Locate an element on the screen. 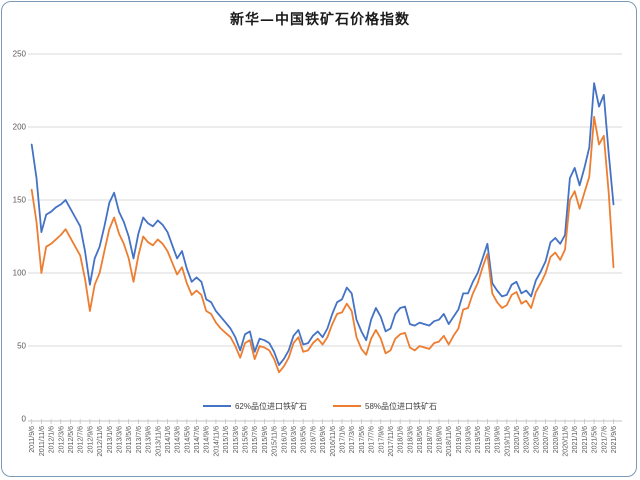 This screenshot has width=640, height=480. x-tick-label: 2017/5/6 is located at coordinates (362, 439).